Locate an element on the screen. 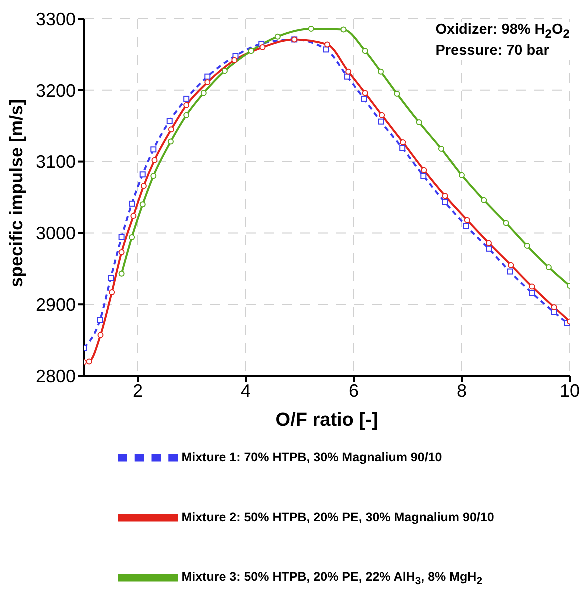 The width and height of the screenshot is (584, 607). y-tick-label: 3000 is located at coordinates (56, 234).